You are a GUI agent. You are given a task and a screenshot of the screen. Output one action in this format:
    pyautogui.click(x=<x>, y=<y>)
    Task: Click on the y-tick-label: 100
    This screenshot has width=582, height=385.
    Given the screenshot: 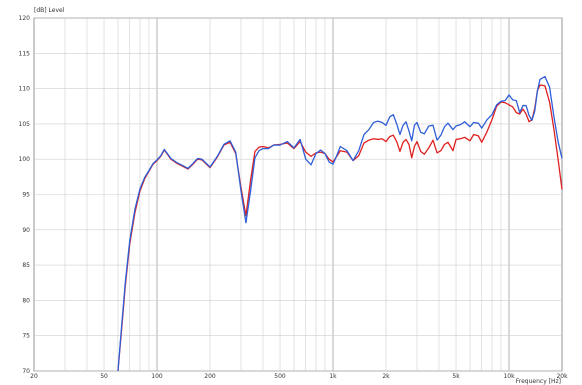 What is the action you would take?
    pyautogui.click(x=25, y=159)
    